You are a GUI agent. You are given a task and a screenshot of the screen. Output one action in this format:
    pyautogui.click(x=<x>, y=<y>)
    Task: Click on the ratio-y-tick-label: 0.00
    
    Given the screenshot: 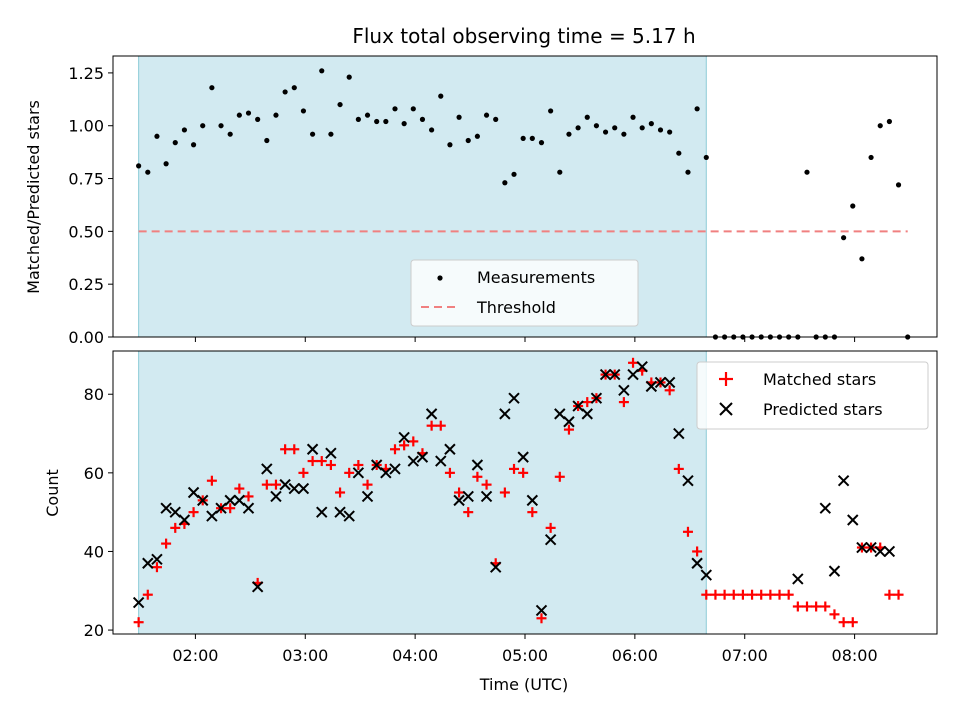 What is the action you would take?
    pyautogui.click(x=86, y=337)
    